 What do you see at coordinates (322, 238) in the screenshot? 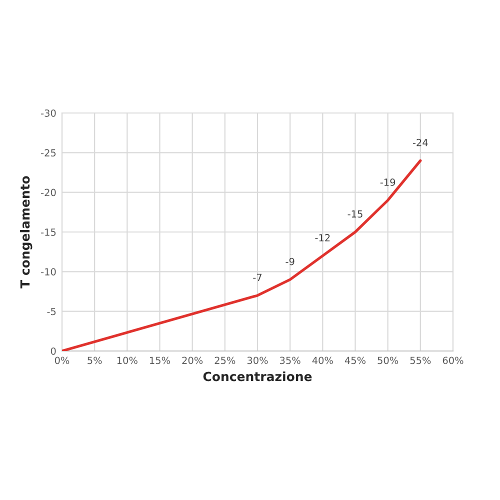
I see `data-label: -12` at bounding box center [322, 238].